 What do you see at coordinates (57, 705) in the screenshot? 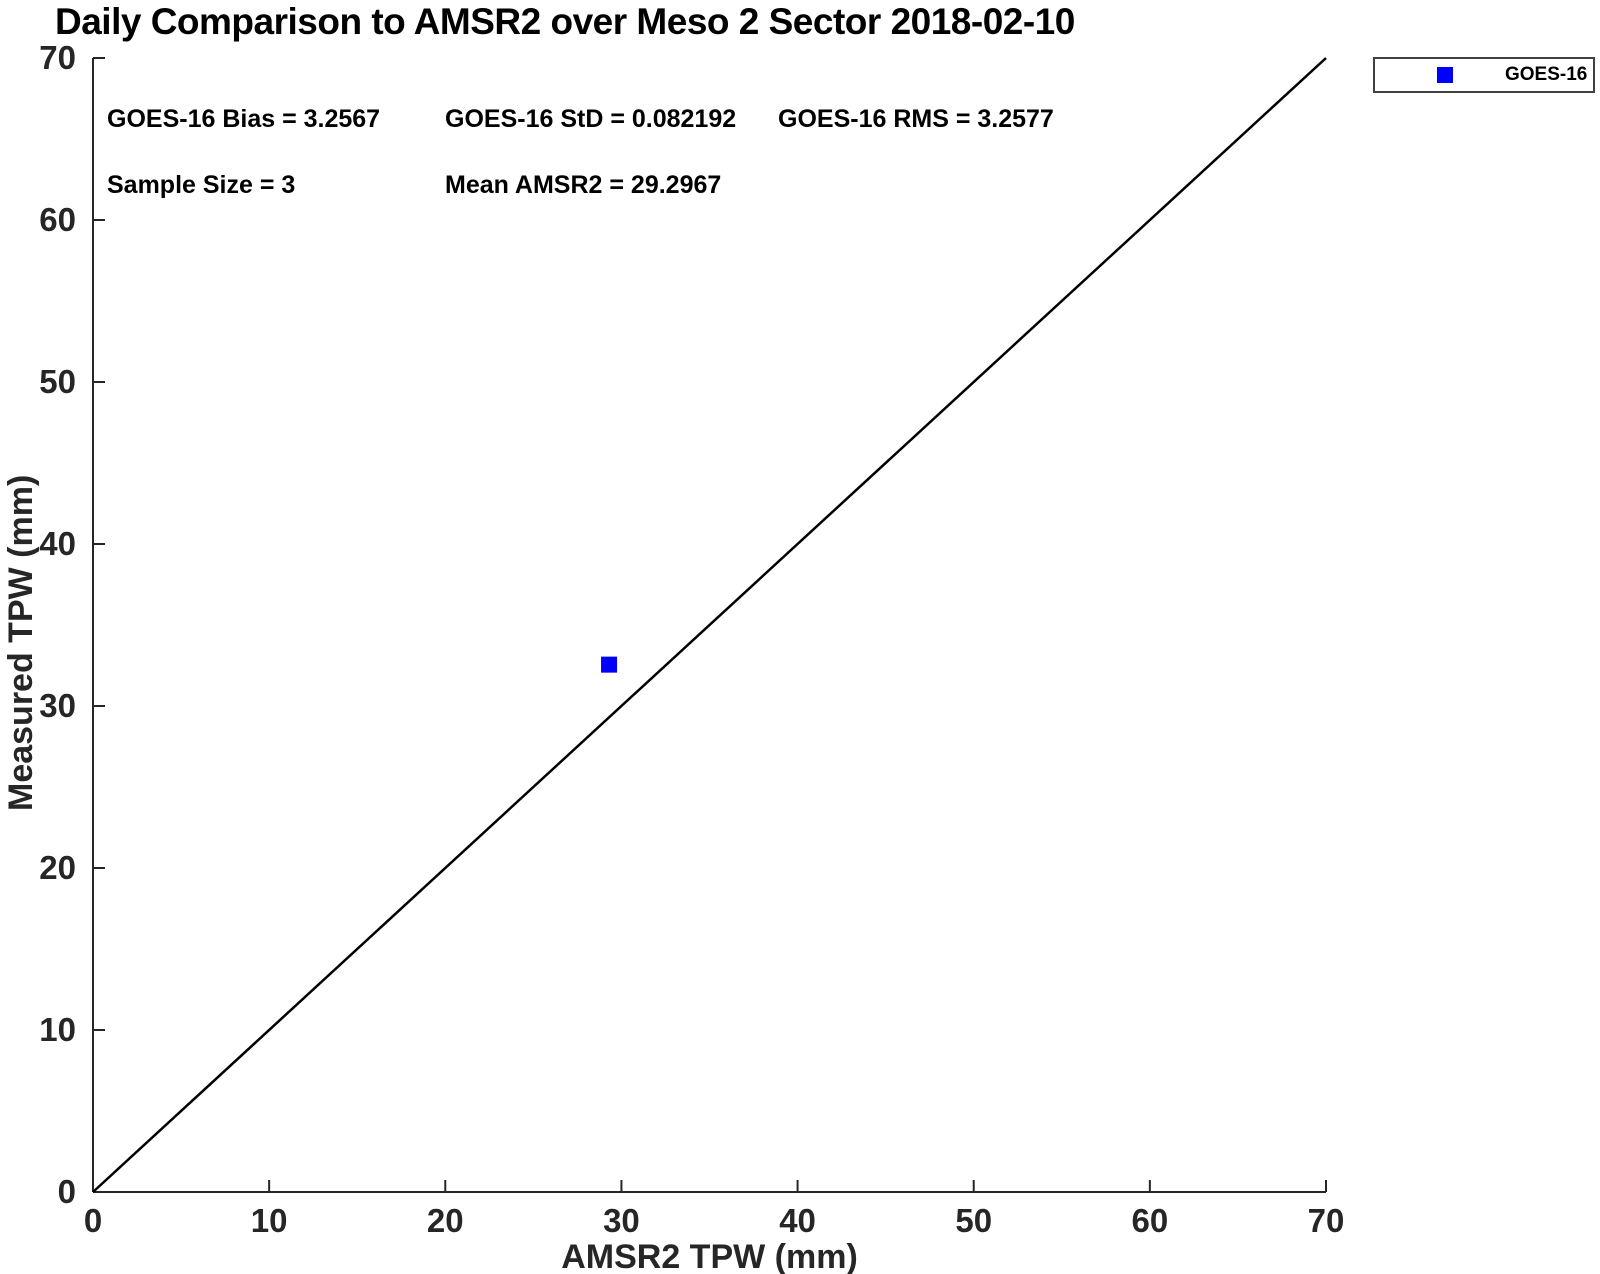
I see `y-tick-label: 30` at bounding box center [57, 705].